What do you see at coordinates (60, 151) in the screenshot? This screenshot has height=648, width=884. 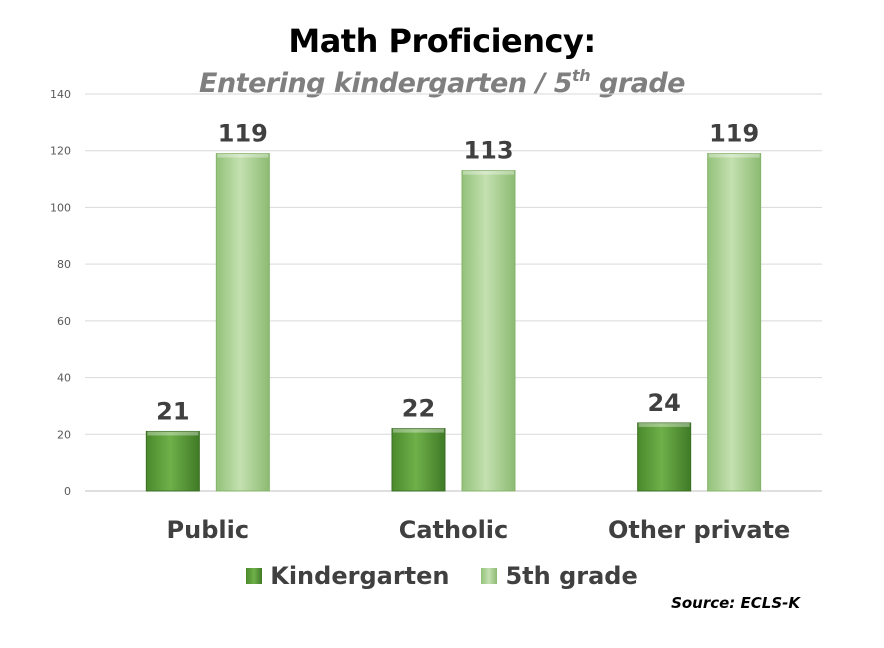 I see `y-tick-label: 120` at bounding box center [60, 151].